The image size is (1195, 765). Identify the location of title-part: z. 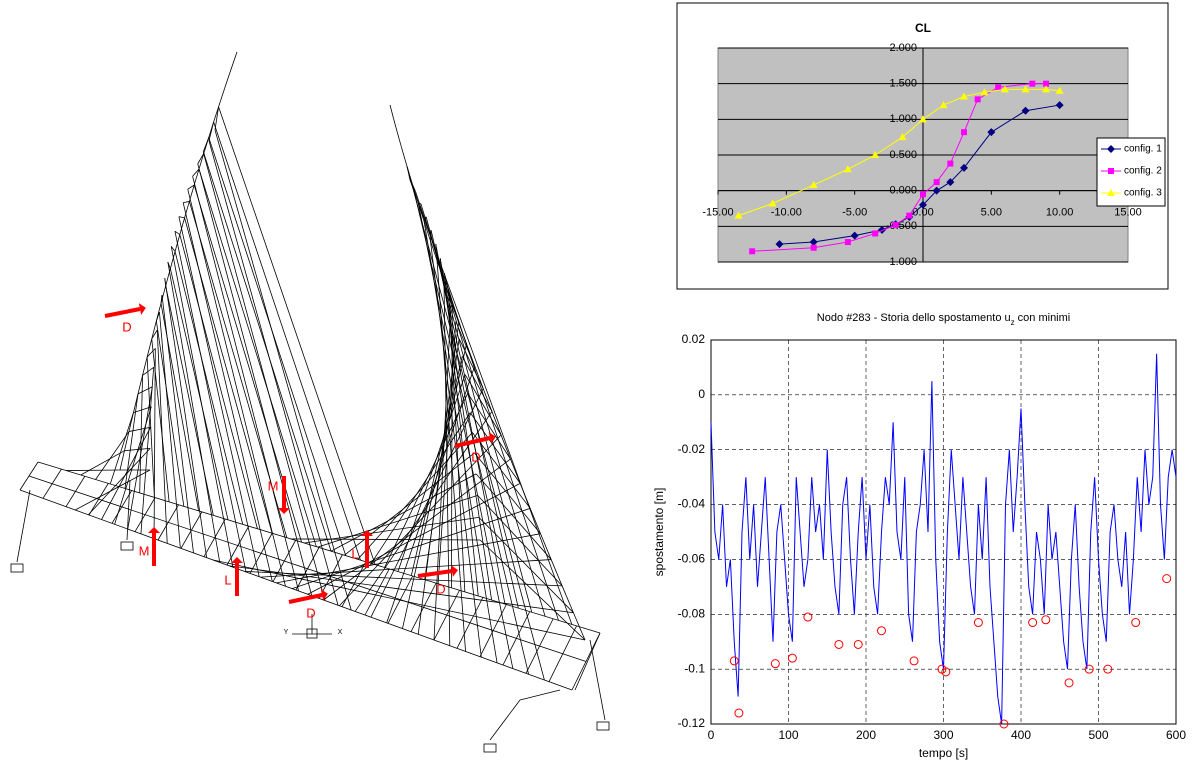
(1013, 322).